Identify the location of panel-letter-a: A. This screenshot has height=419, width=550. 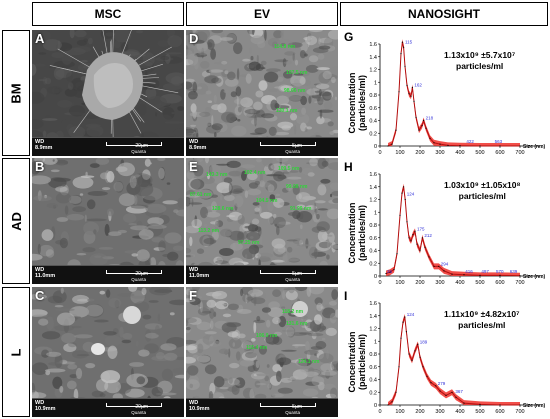
(40, 38).